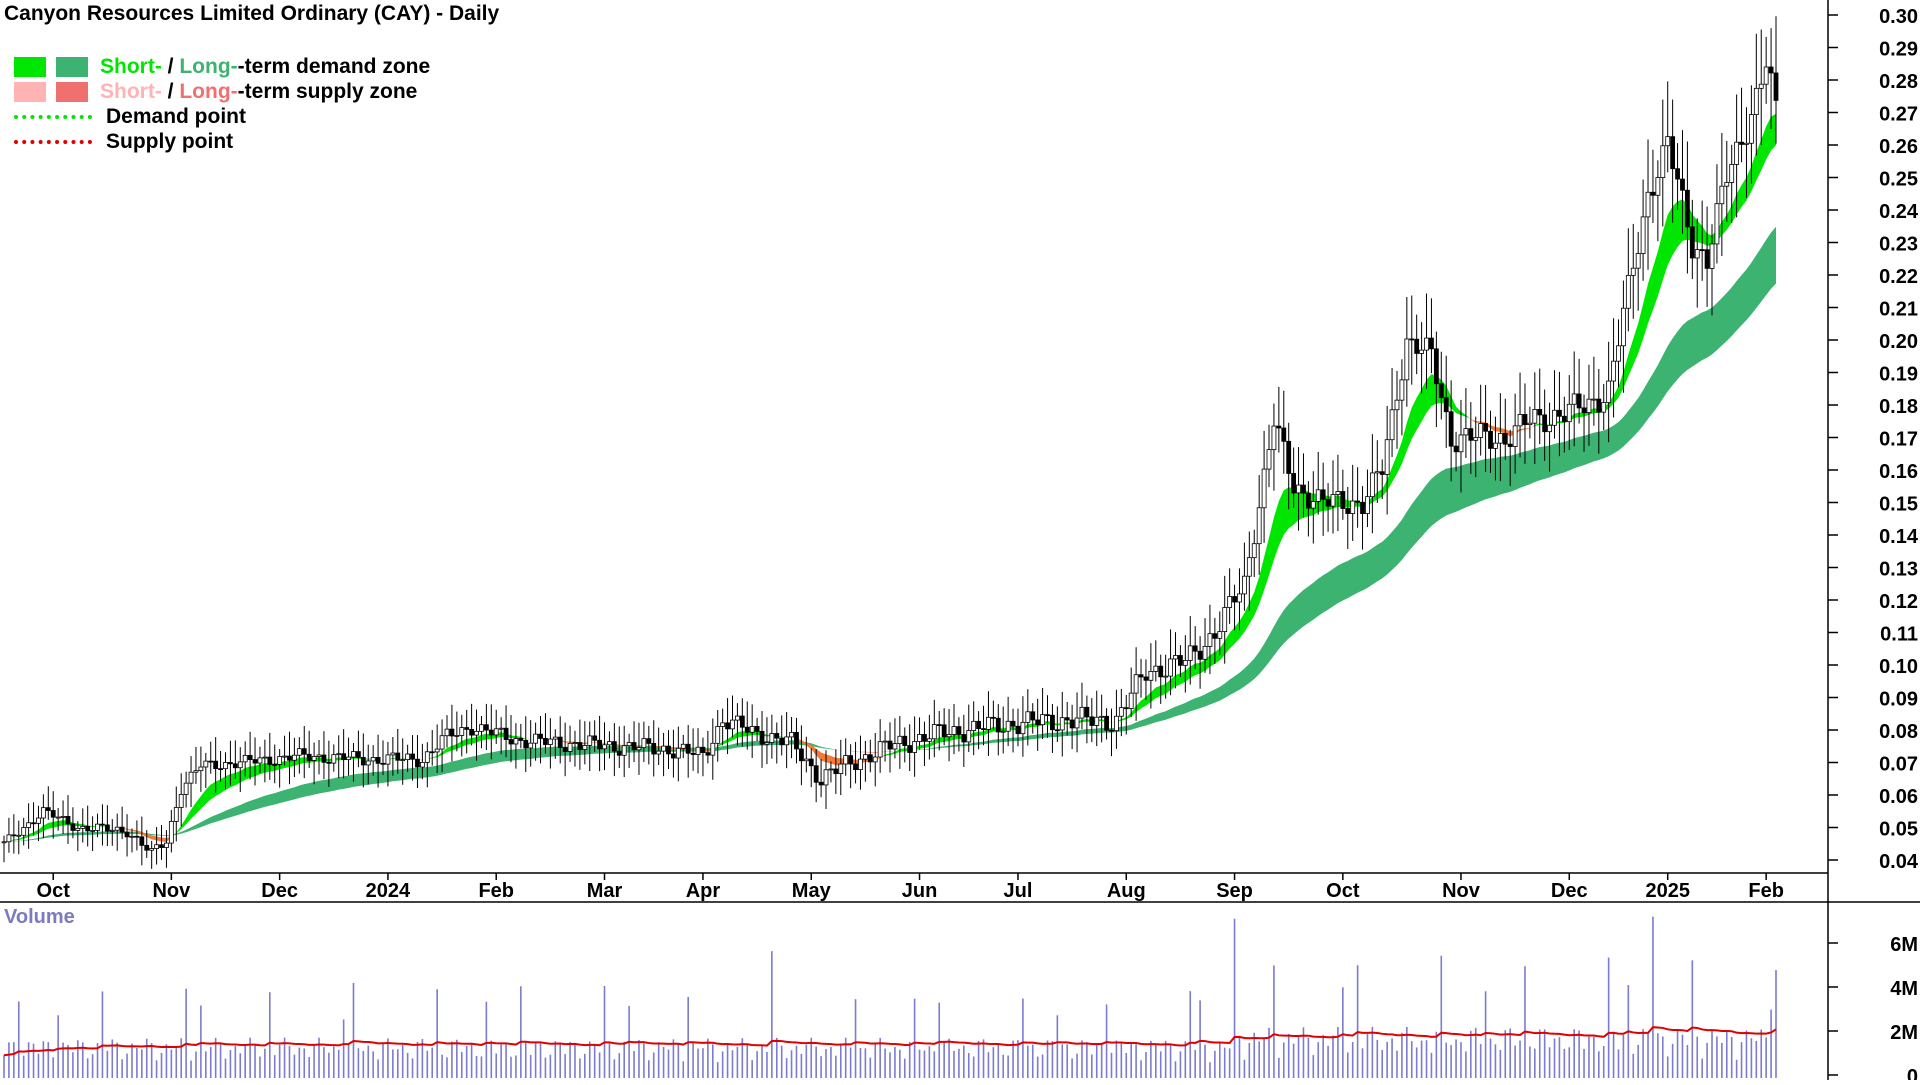  Describe the element at coordinates (812, 891) in the screenshot. I see `x-tick-label: May` at that location.